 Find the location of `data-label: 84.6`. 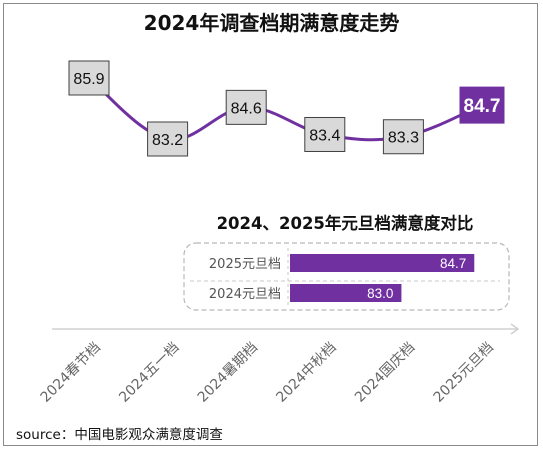

data-label: 84.6 is located at coordinates (246, 108).